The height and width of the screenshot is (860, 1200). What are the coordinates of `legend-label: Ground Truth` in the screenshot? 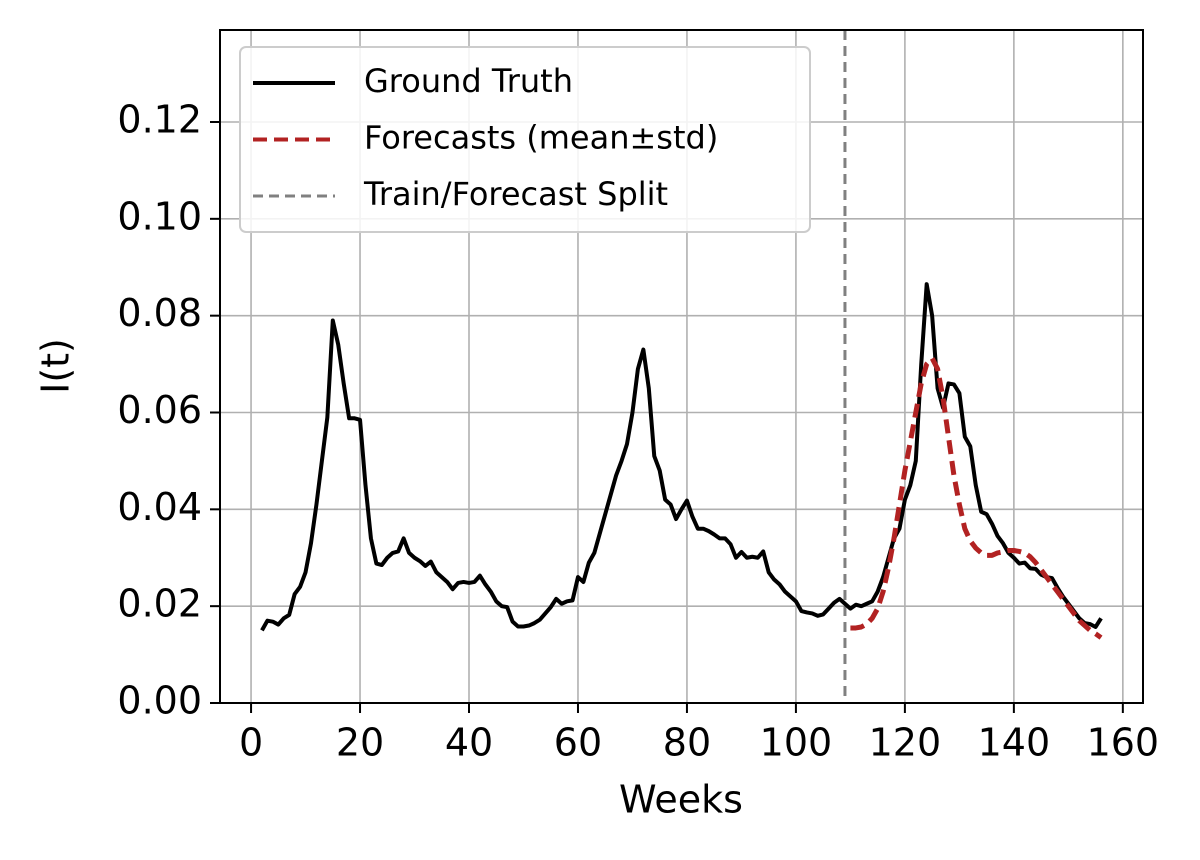 It's located at (468, 81).